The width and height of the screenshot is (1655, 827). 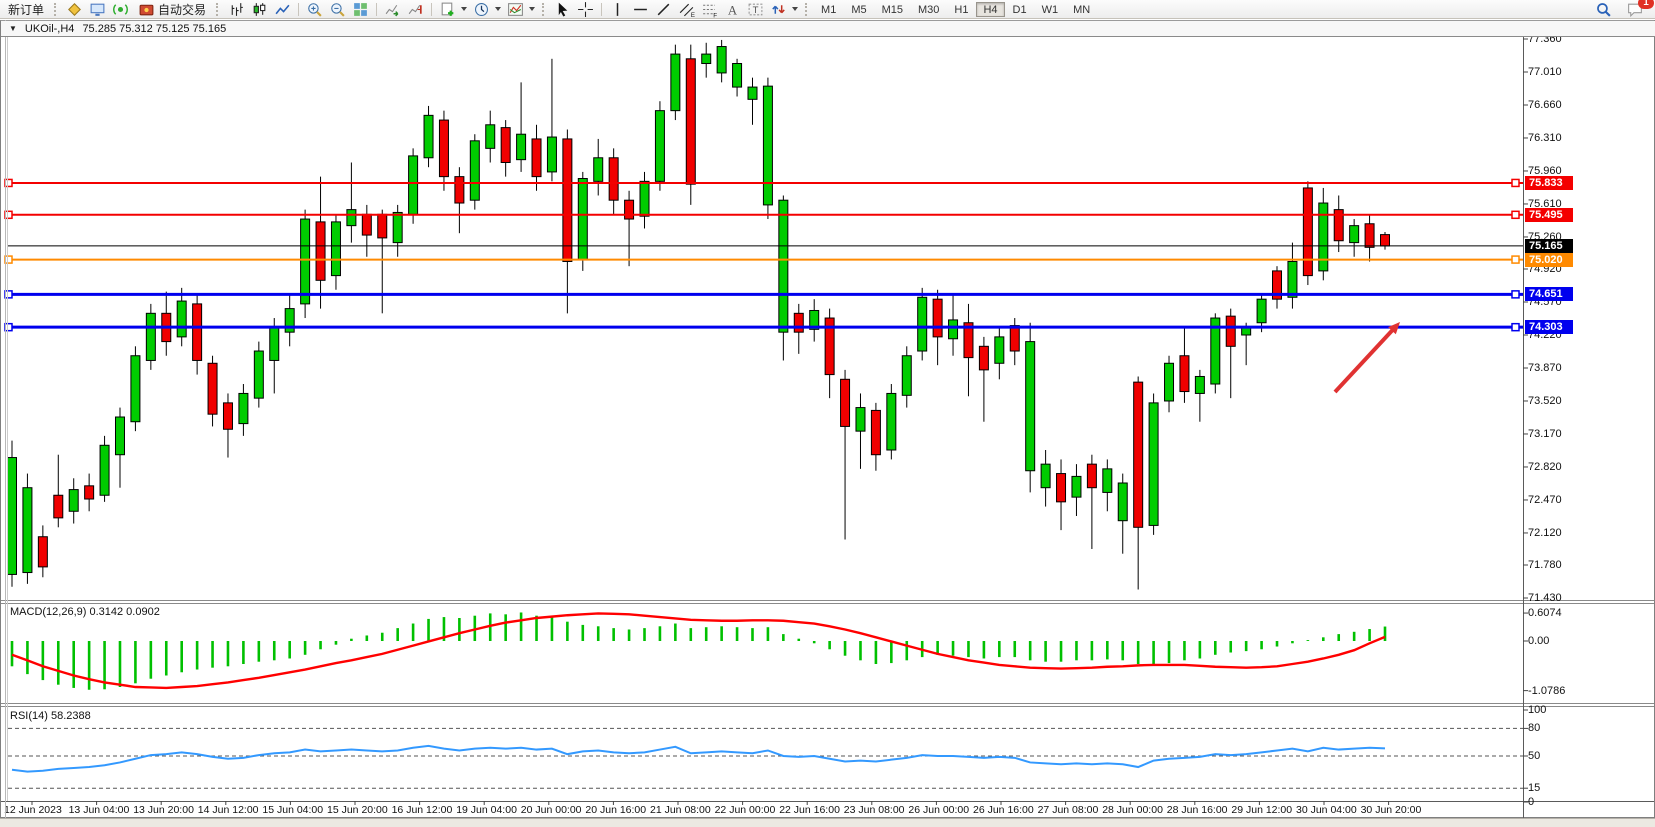 I want to click on zoom-in-button, so click(x=314, y=9).